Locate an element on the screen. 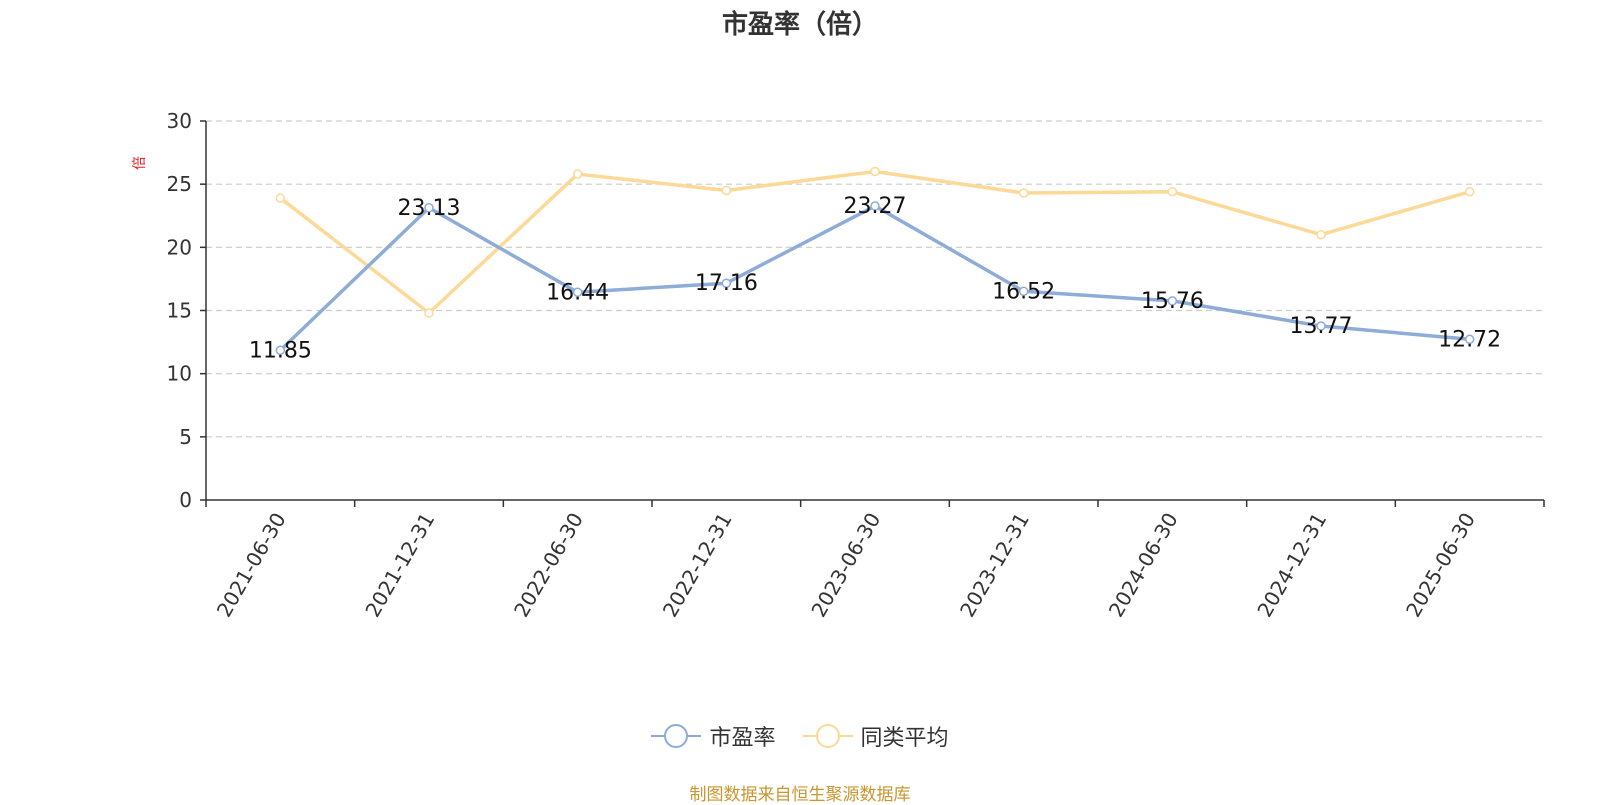  point-同类平均-2023-06-30 is located at coordinates (875, 171).